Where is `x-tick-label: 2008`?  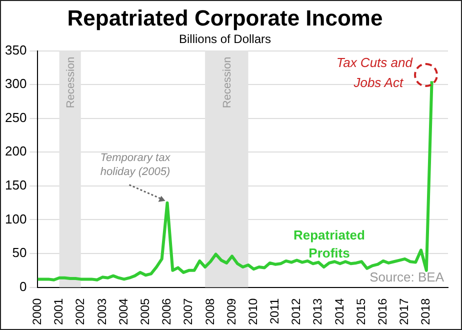
x-tick-label: 2008 is located at coordinates (209, 312).